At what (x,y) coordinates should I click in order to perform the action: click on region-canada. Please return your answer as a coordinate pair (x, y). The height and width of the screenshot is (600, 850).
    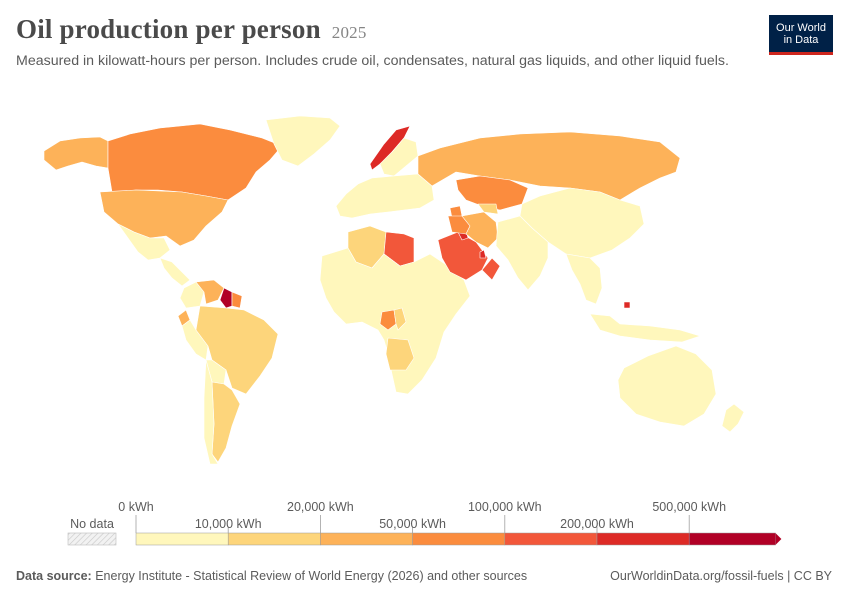
    Looking at the image, I should click on (195, 162).